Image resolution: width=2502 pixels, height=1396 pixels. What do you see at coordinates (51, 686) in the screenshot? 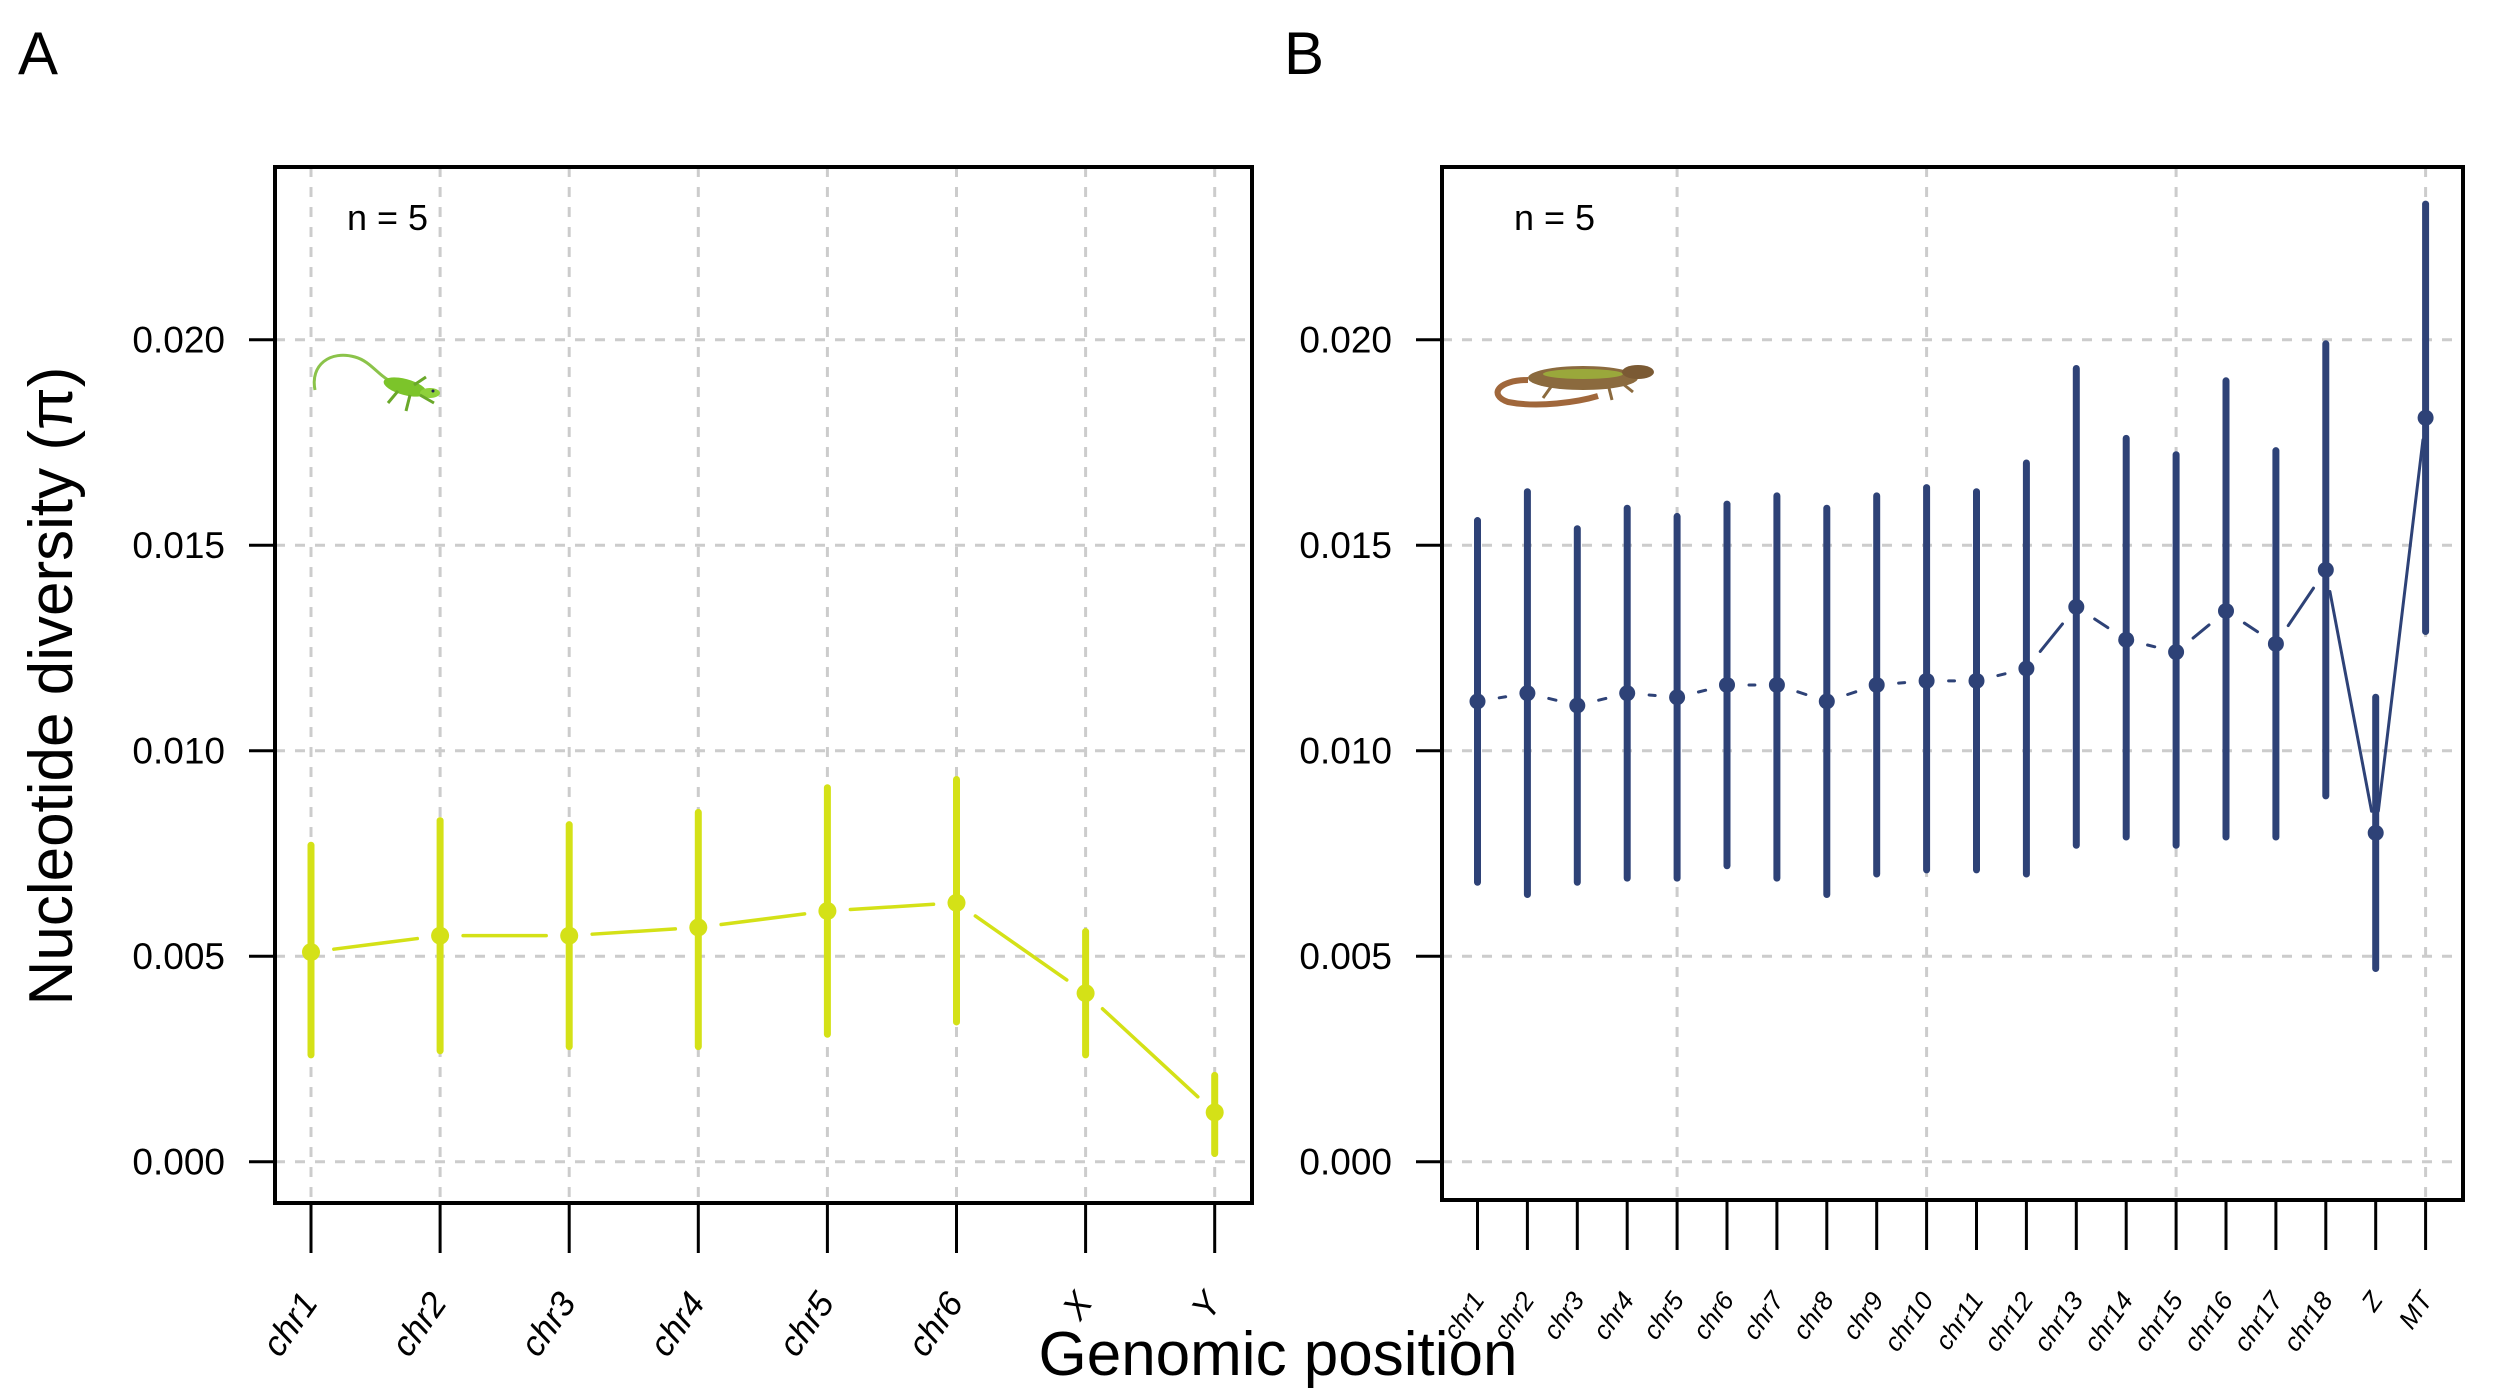
I see `y-axis-title: Nucleotide diversity (π)` at bounding box center [51, 686].